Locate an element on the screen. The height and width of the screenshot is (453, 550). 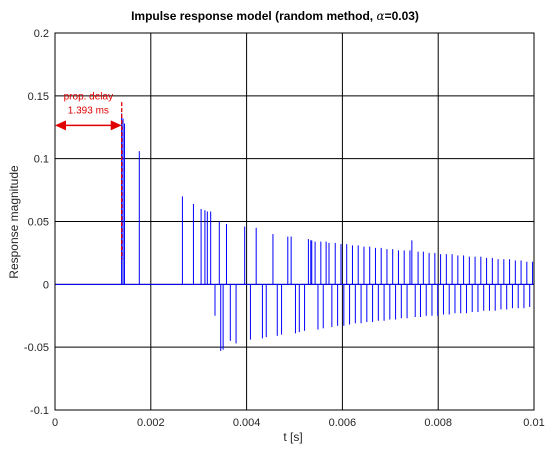
delay-arrow-head-right is located at coordinates (116, 125).